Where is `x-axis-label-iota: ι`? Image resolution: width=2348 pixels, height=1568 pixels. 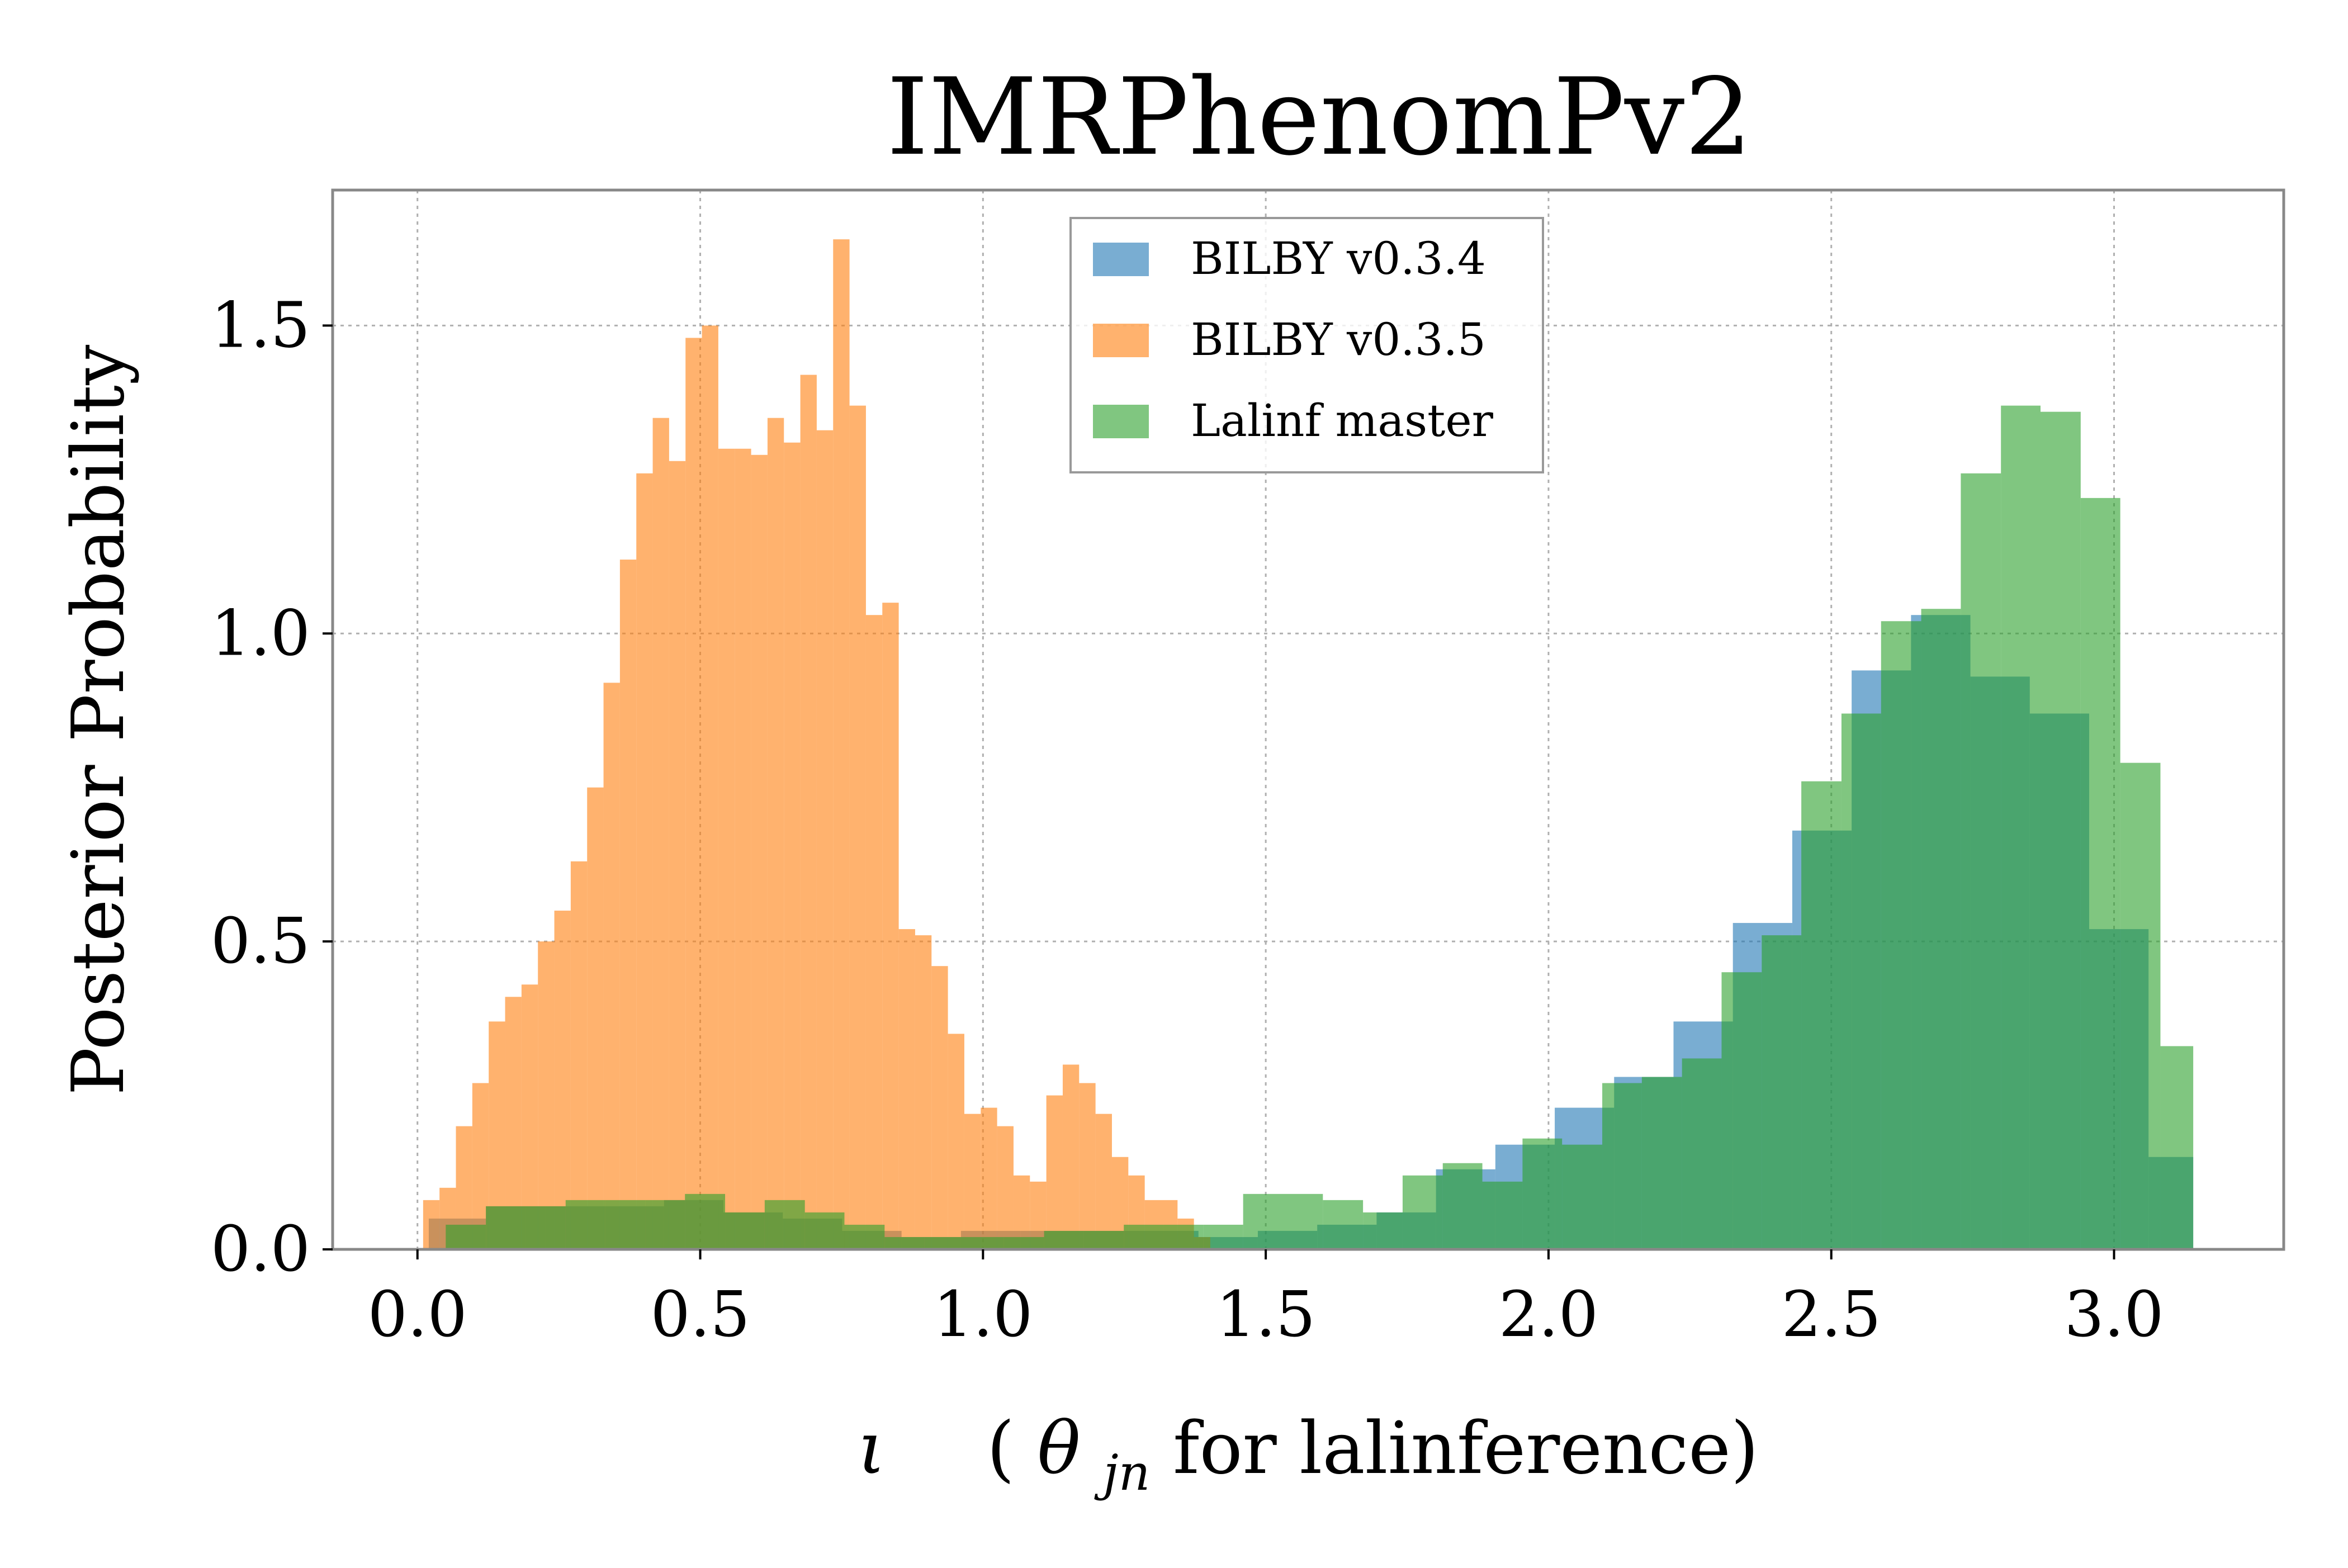 x-axis-label-iota: ι is located at coordinates (872, 1448).